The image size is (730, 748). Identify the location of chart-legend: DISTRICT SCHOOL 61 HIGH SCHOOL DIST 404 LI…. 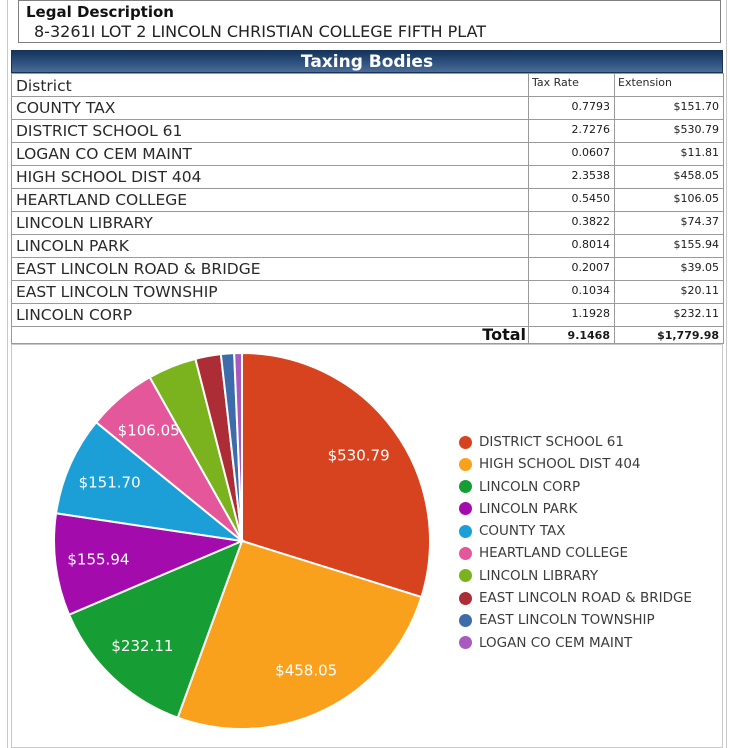
(575, 546).